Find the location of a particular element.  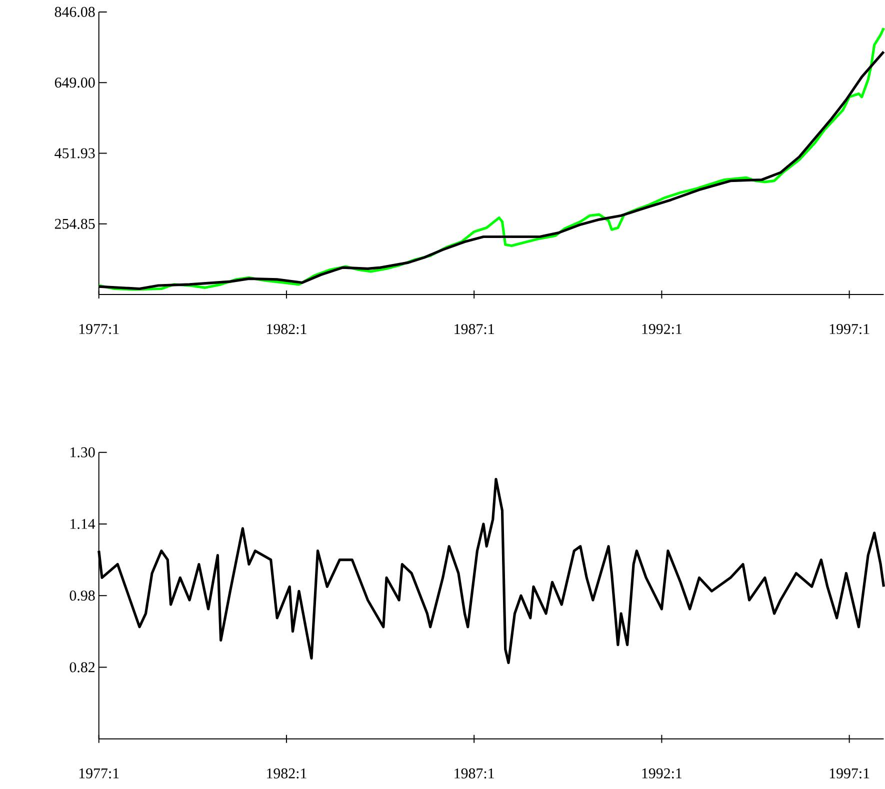

y-tick-label: 1.30 is located at coordinates (82, 452).